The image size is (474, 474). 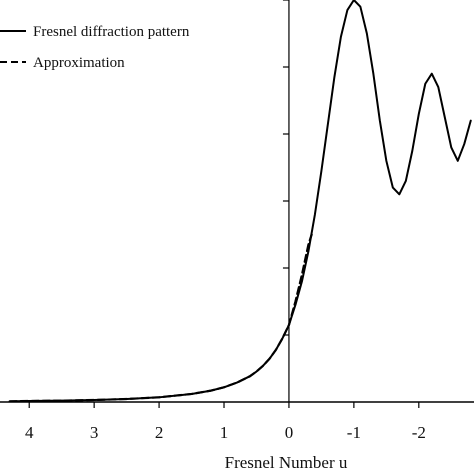 What do you see at coordinates (289, 432) in the screenshot?
I see `x-tick-label: 0` at bounding box center [289, 432].